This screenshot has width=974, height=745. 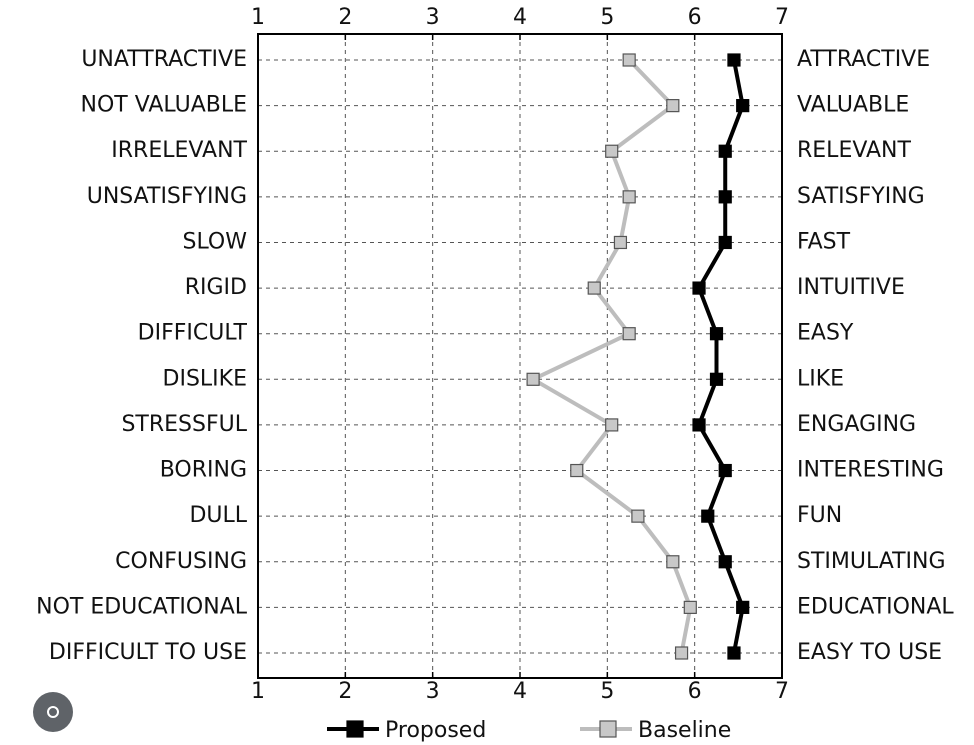 I want to click on left-label: UNSATISFYING, so click(x=167, y=196).